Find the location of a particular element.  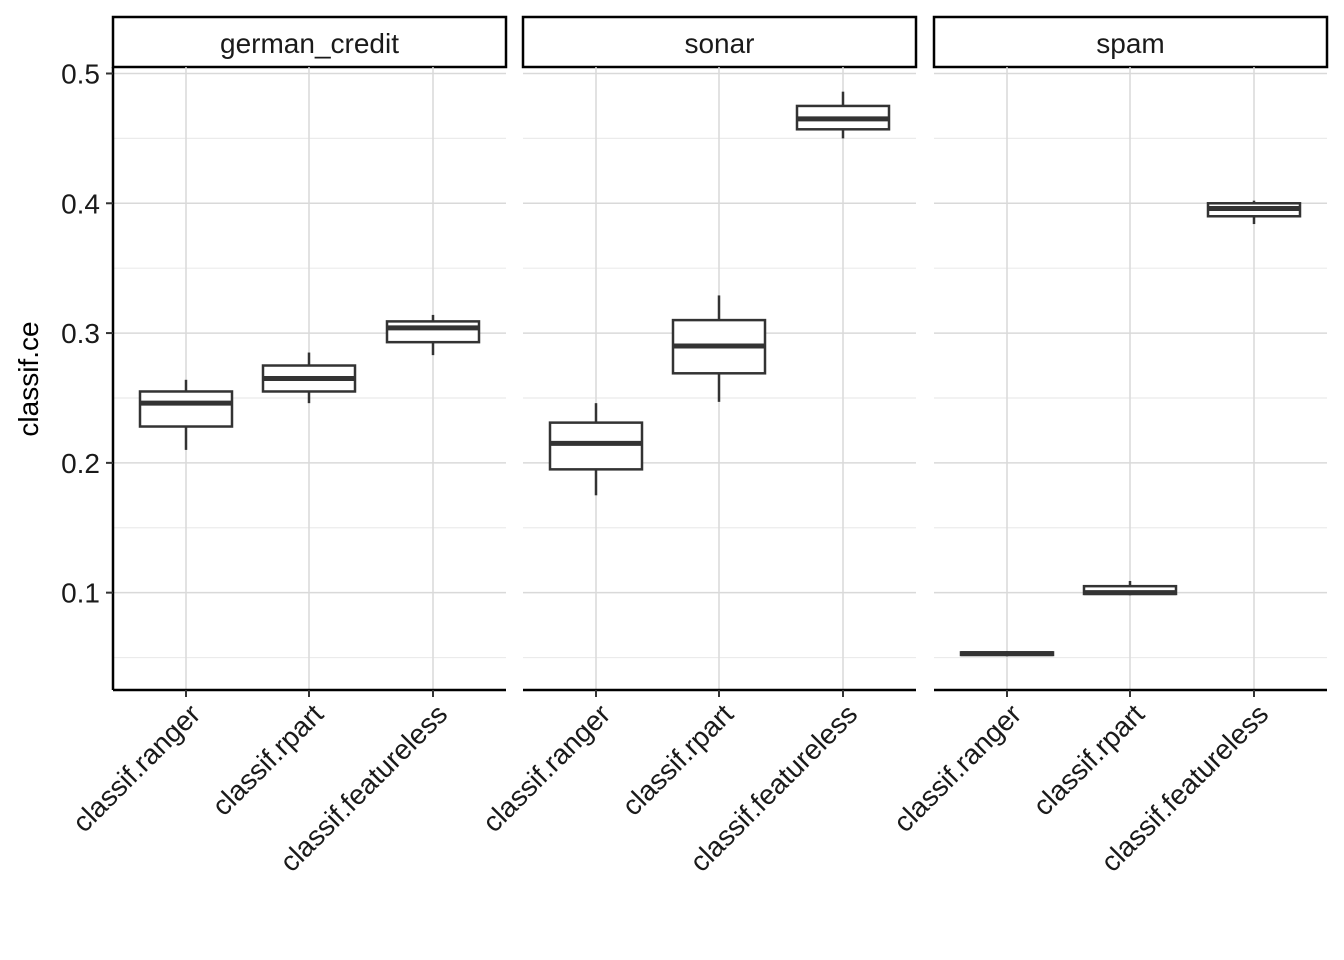

facet-strip-label: spam is located at coordinates (1130, 43).